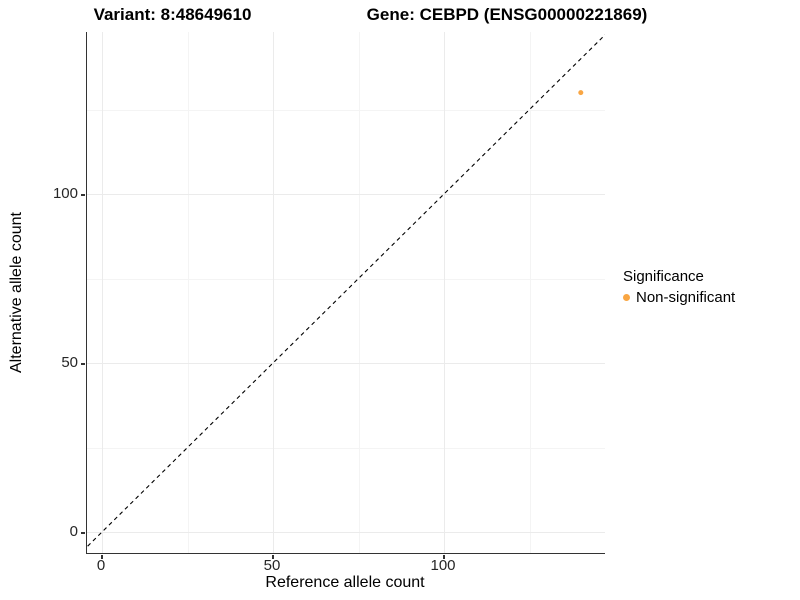 This screenshot has width=800, height=600. What do you see at coordinates (679, 287) in the screenshot?
I see `legend: Significance Non-significant` at bounding box center [679, 287].